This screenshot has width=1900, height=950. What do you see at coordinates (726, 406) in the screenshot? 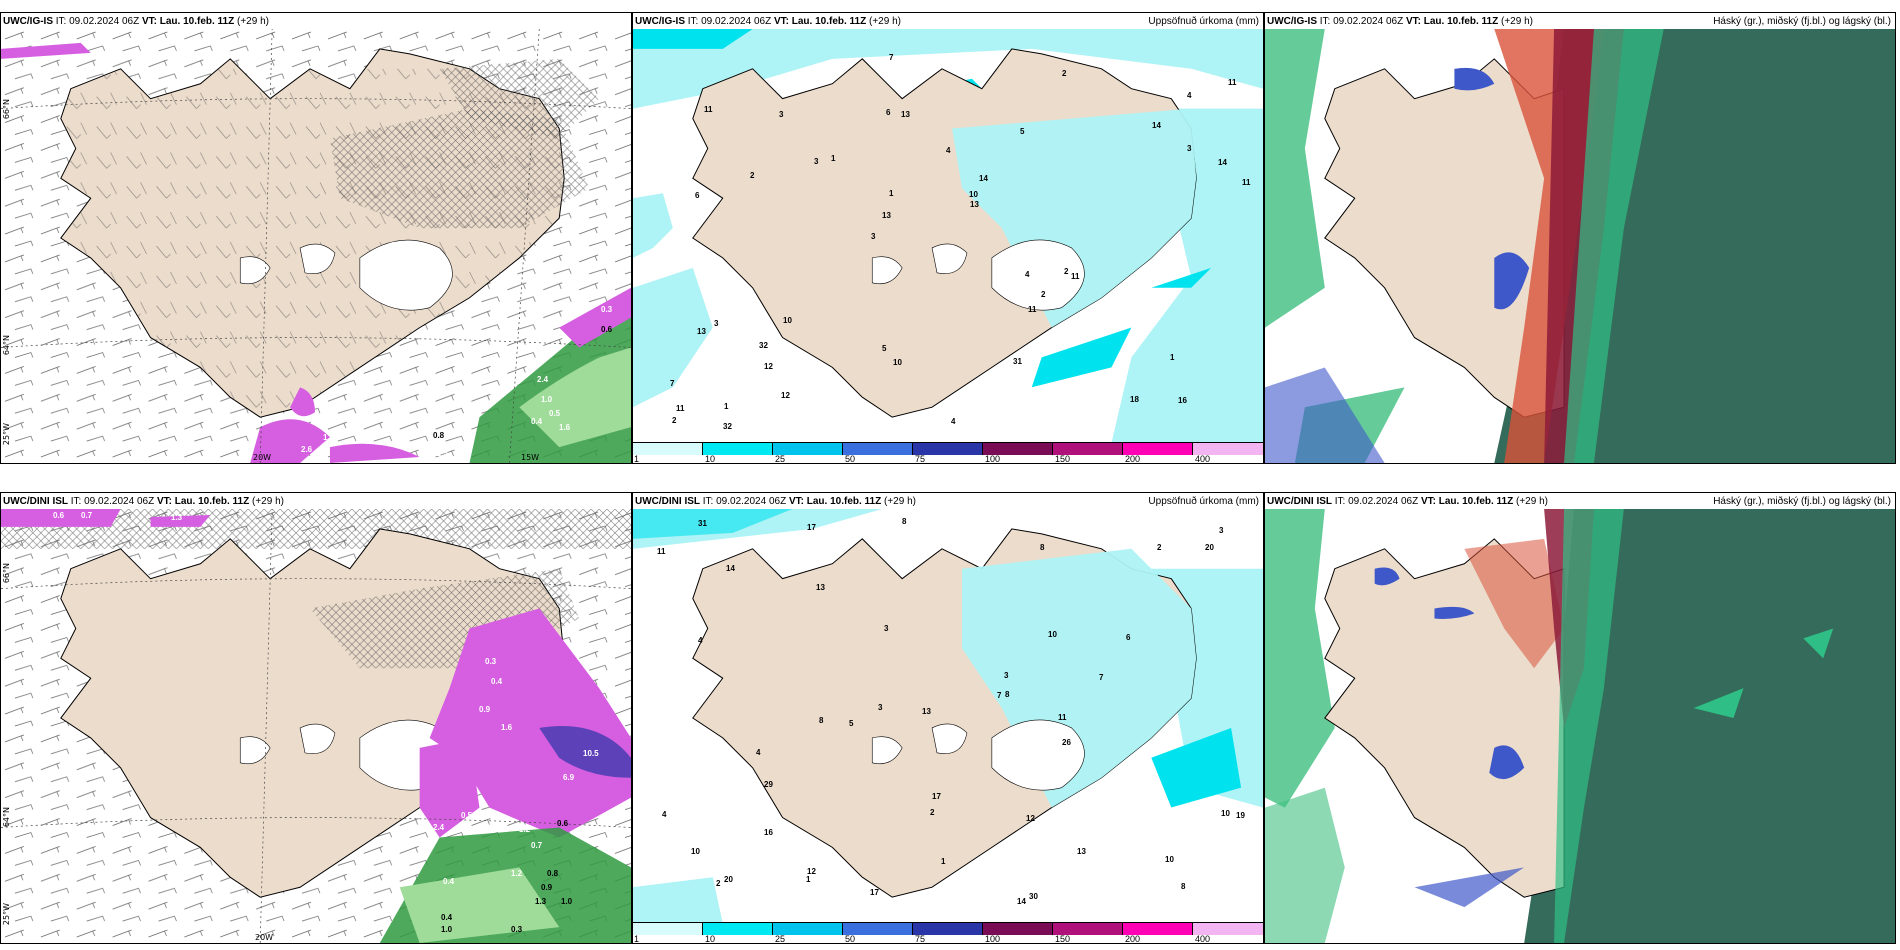
I see `precip-number: 1` at bounding box center [726, 406].